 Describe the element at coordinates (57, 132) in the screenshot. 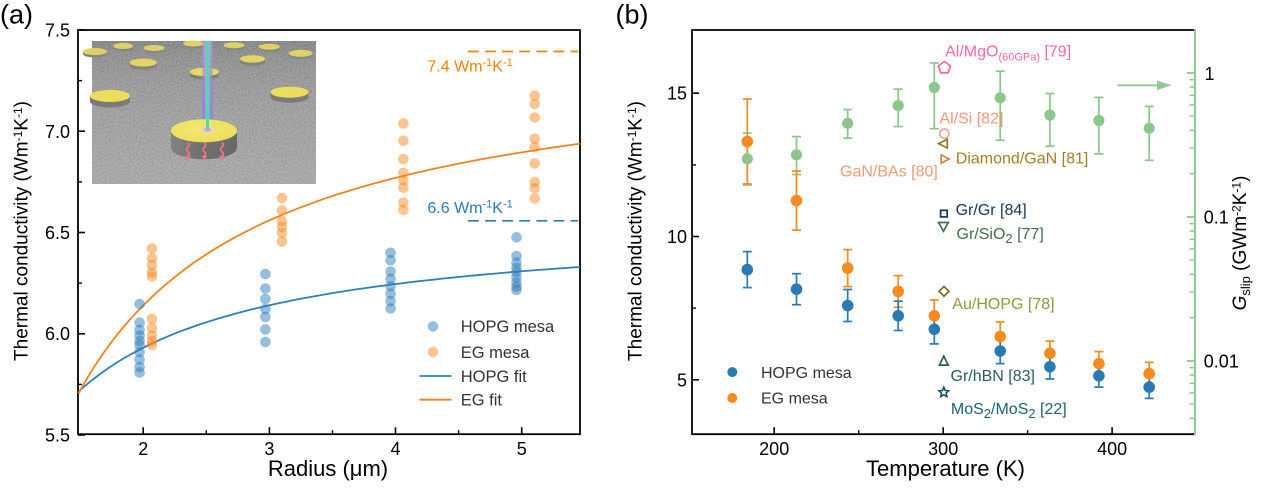

I see `svg-text: 7.0` at that location.